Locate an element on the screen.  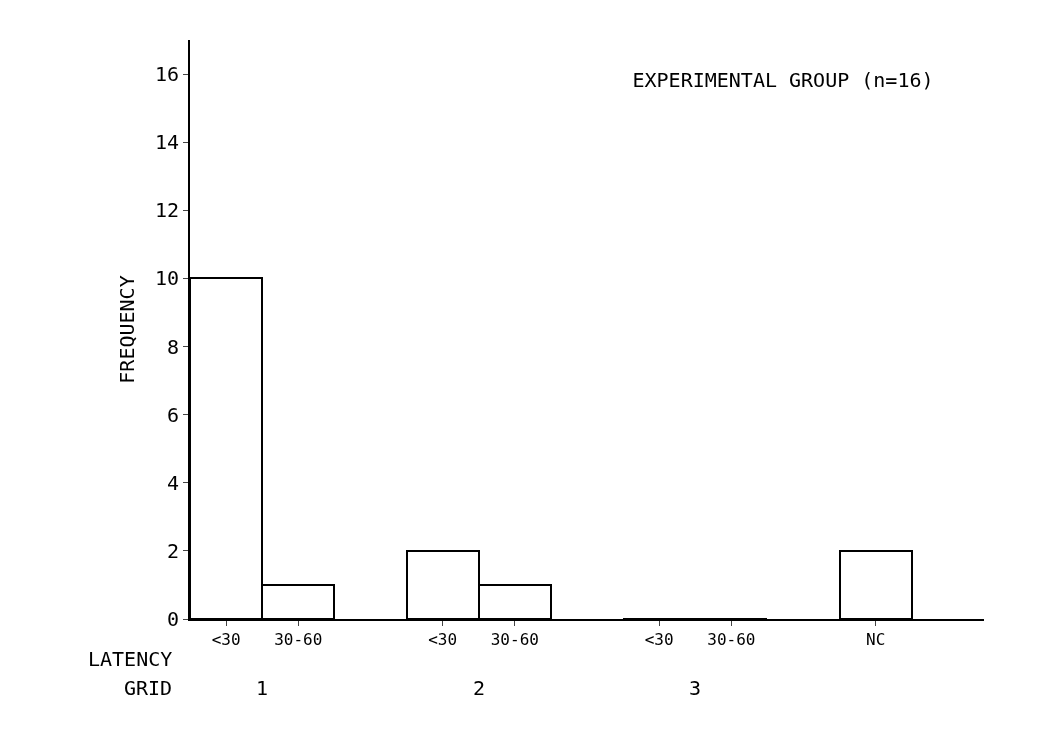
text: LATENCY is located at coordinates (130, 659).